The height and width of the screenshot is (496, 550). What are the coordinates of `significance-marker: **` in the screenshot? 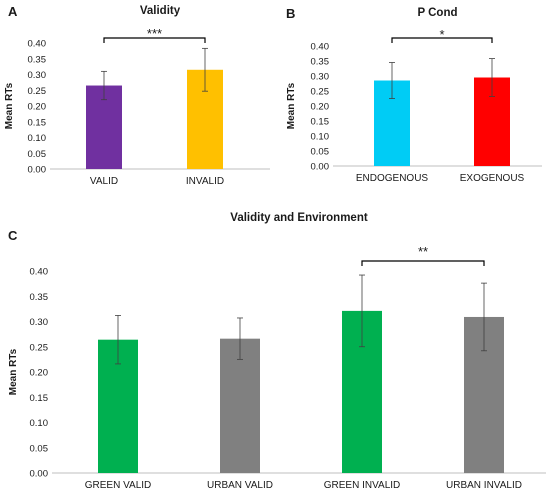 It's located at (423, 251).